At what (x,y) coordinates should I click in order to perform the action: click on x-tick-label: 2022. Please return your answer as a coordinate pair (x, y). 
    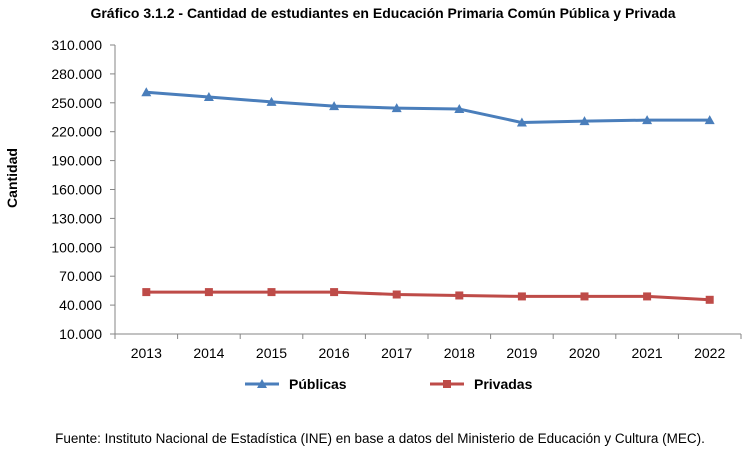
    Looking at the image, I should click on (709, 353).